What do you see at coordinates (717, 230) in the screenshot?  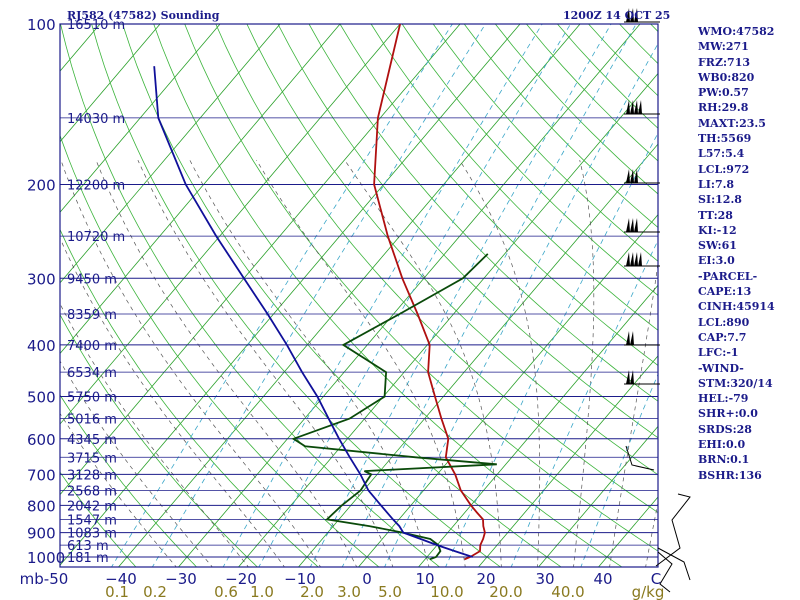 I see `stat-line: KI:-12` at bounding box center [717, 230].